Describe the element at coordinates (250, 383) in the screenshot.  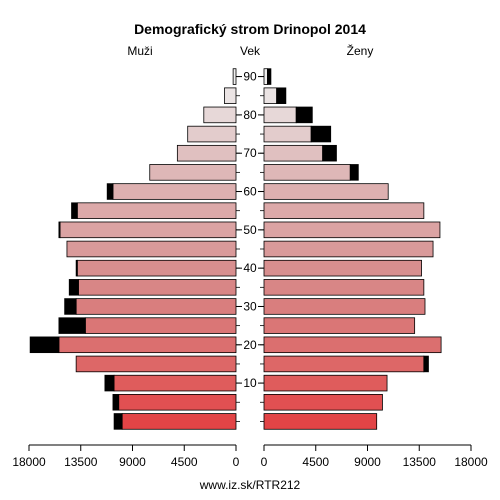
I see `age-tick-label: 10` at that location.